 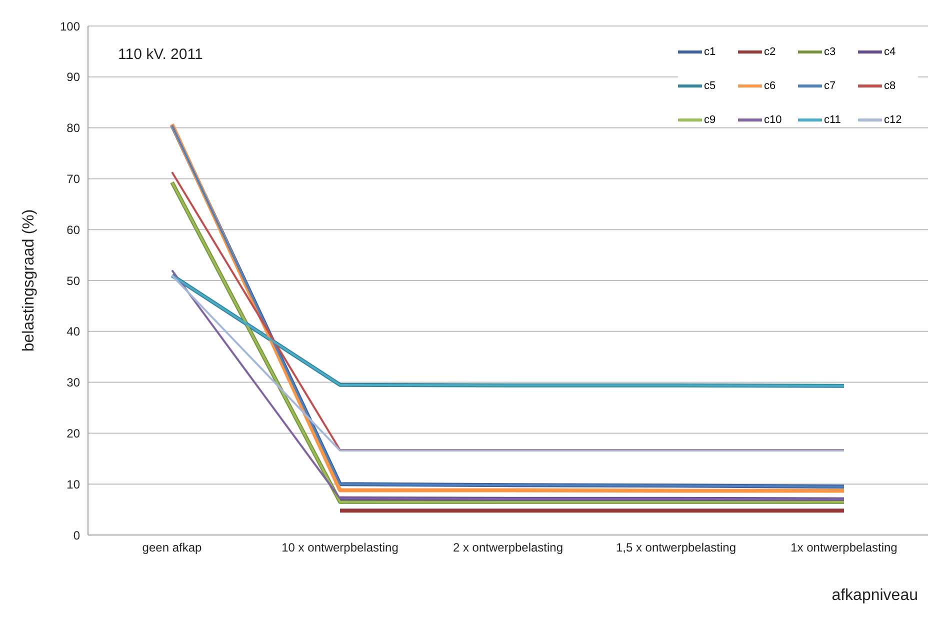 What do you see at coordinates (73, 179) in the screenshot?
I see `y-tick-label: 70` at bounding box center [73, 179].